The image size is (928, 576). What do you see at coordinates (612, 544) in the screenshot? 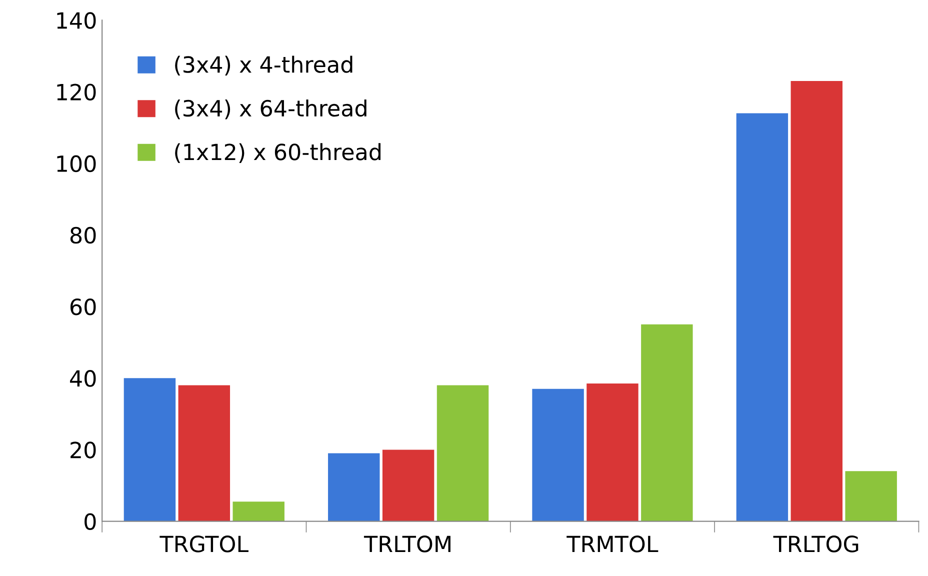
I see `x-tick-label: TRMTOL` at bounding box center [612, 544].